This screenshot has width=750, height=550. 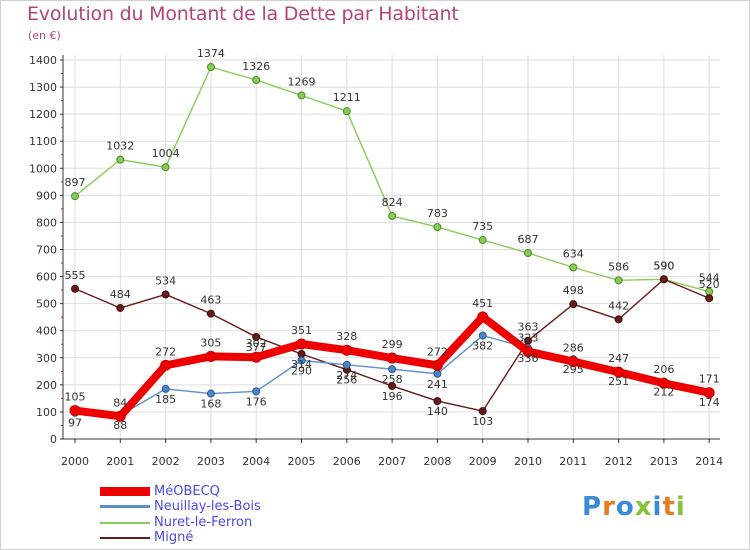 I want to click on legend-swatch-neuillay, so click(x=125, y=506).